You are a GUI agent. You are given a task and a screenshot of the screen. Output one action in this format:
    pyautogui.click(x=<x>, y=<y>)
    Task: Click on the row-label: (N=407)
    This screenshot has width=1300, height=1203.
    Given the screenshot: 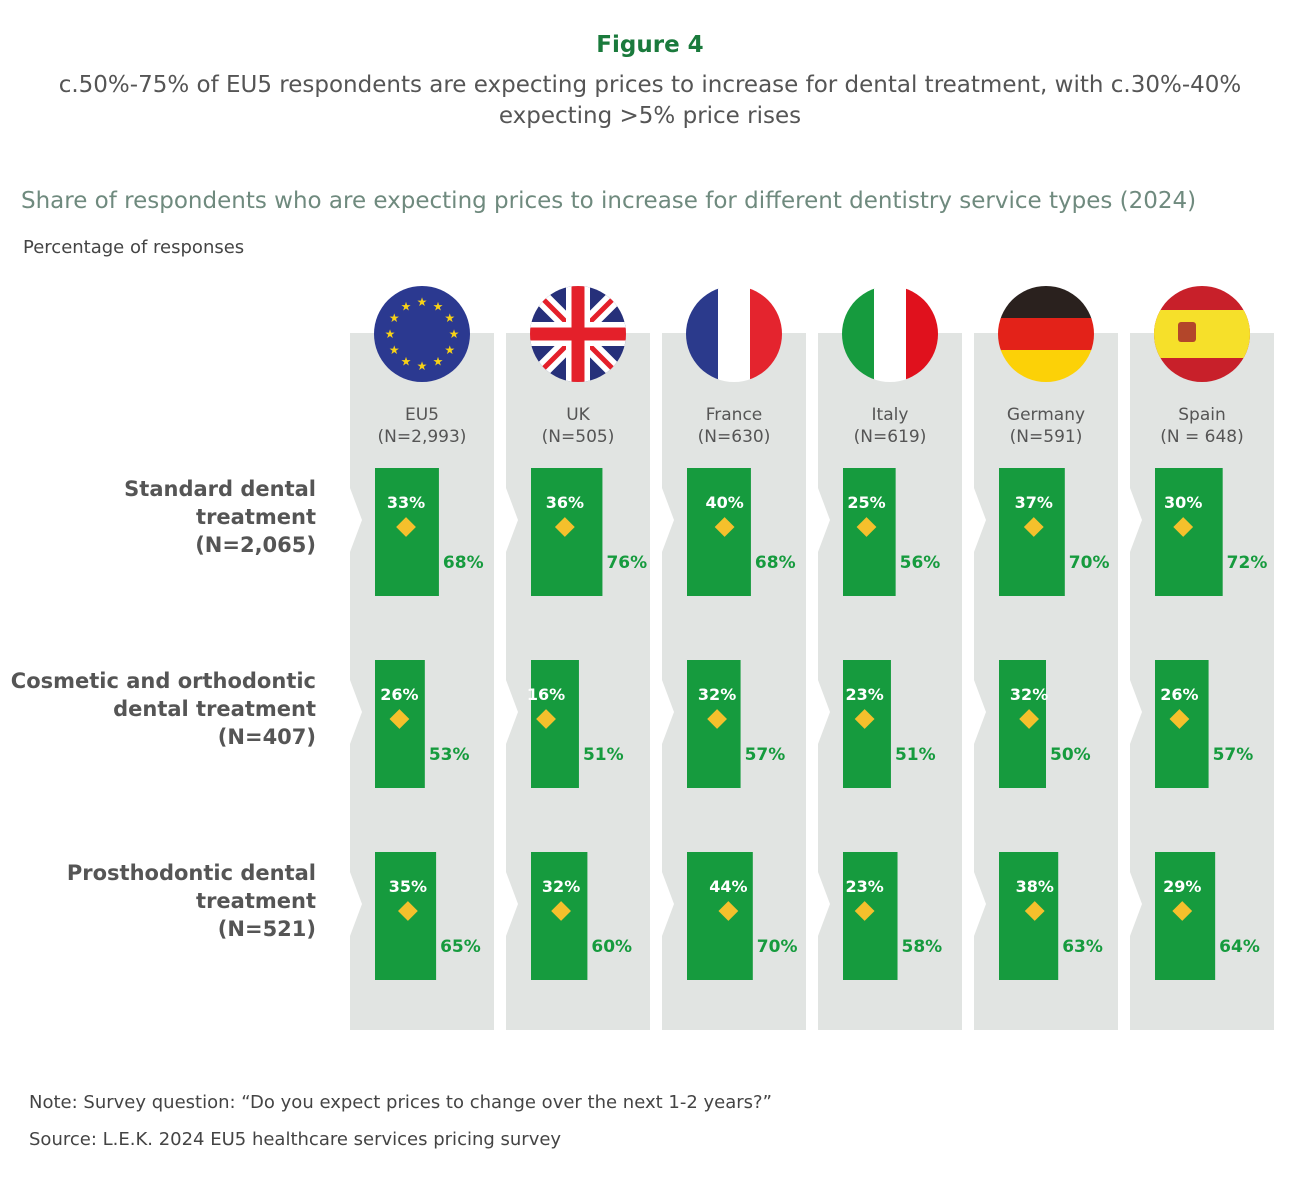 What is the action you would take?
    pyautogui.click(x=267, y=737)
    